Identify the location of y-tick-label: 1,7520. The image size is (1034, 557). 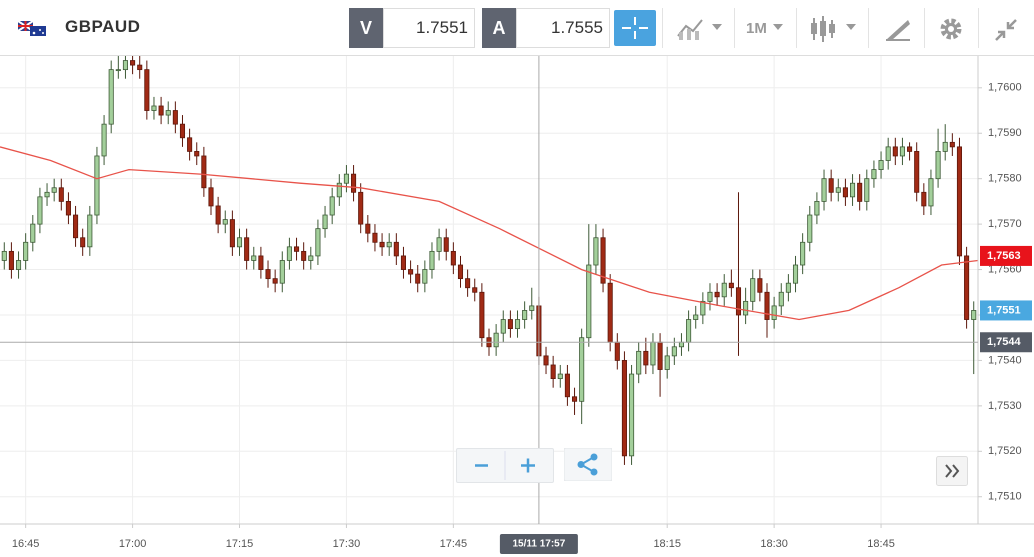
(1005, 451).